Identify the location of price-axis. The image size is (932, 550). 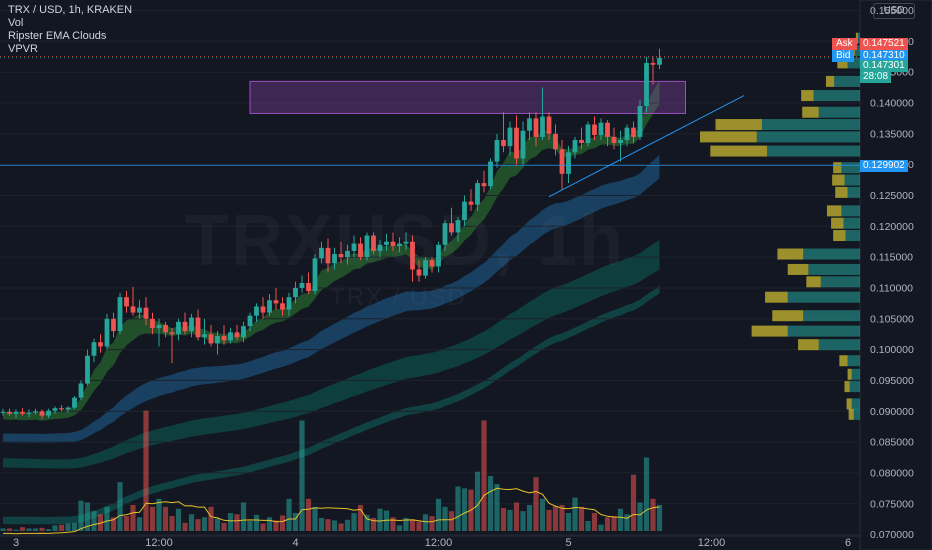
(895, 275).